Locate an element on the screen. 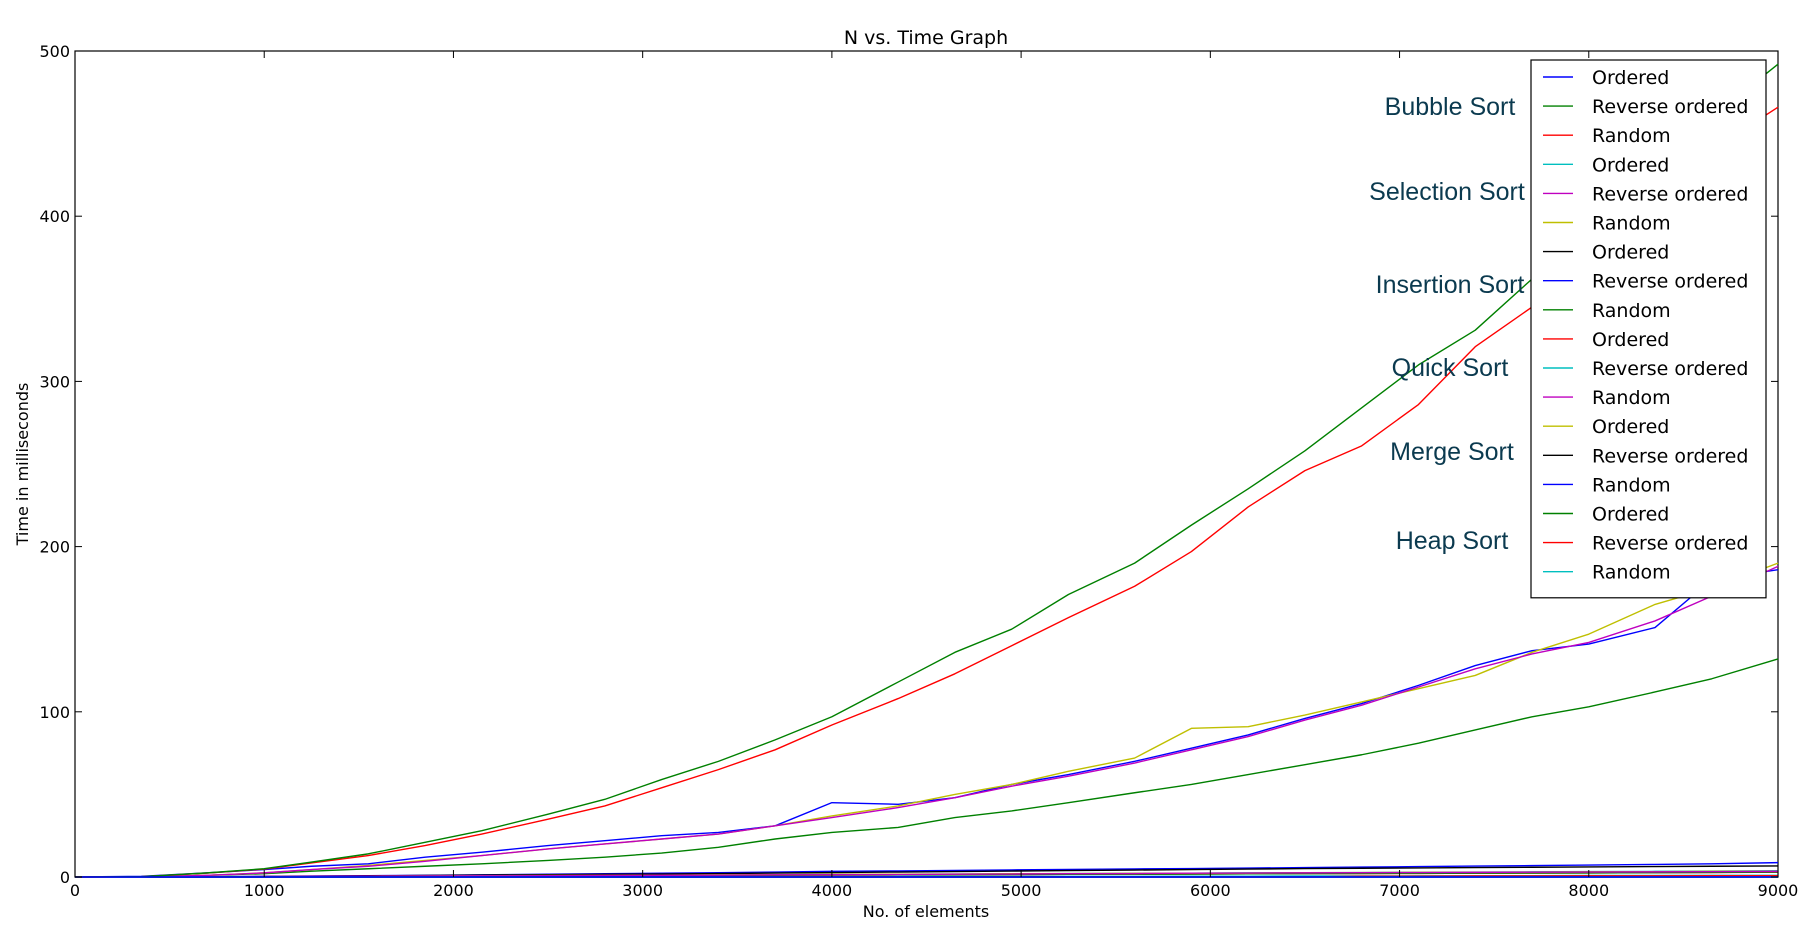 The height and width of the screenshot is (941, 1800). annotation-label: Heap Sort is located at coordinates (1452, 541).